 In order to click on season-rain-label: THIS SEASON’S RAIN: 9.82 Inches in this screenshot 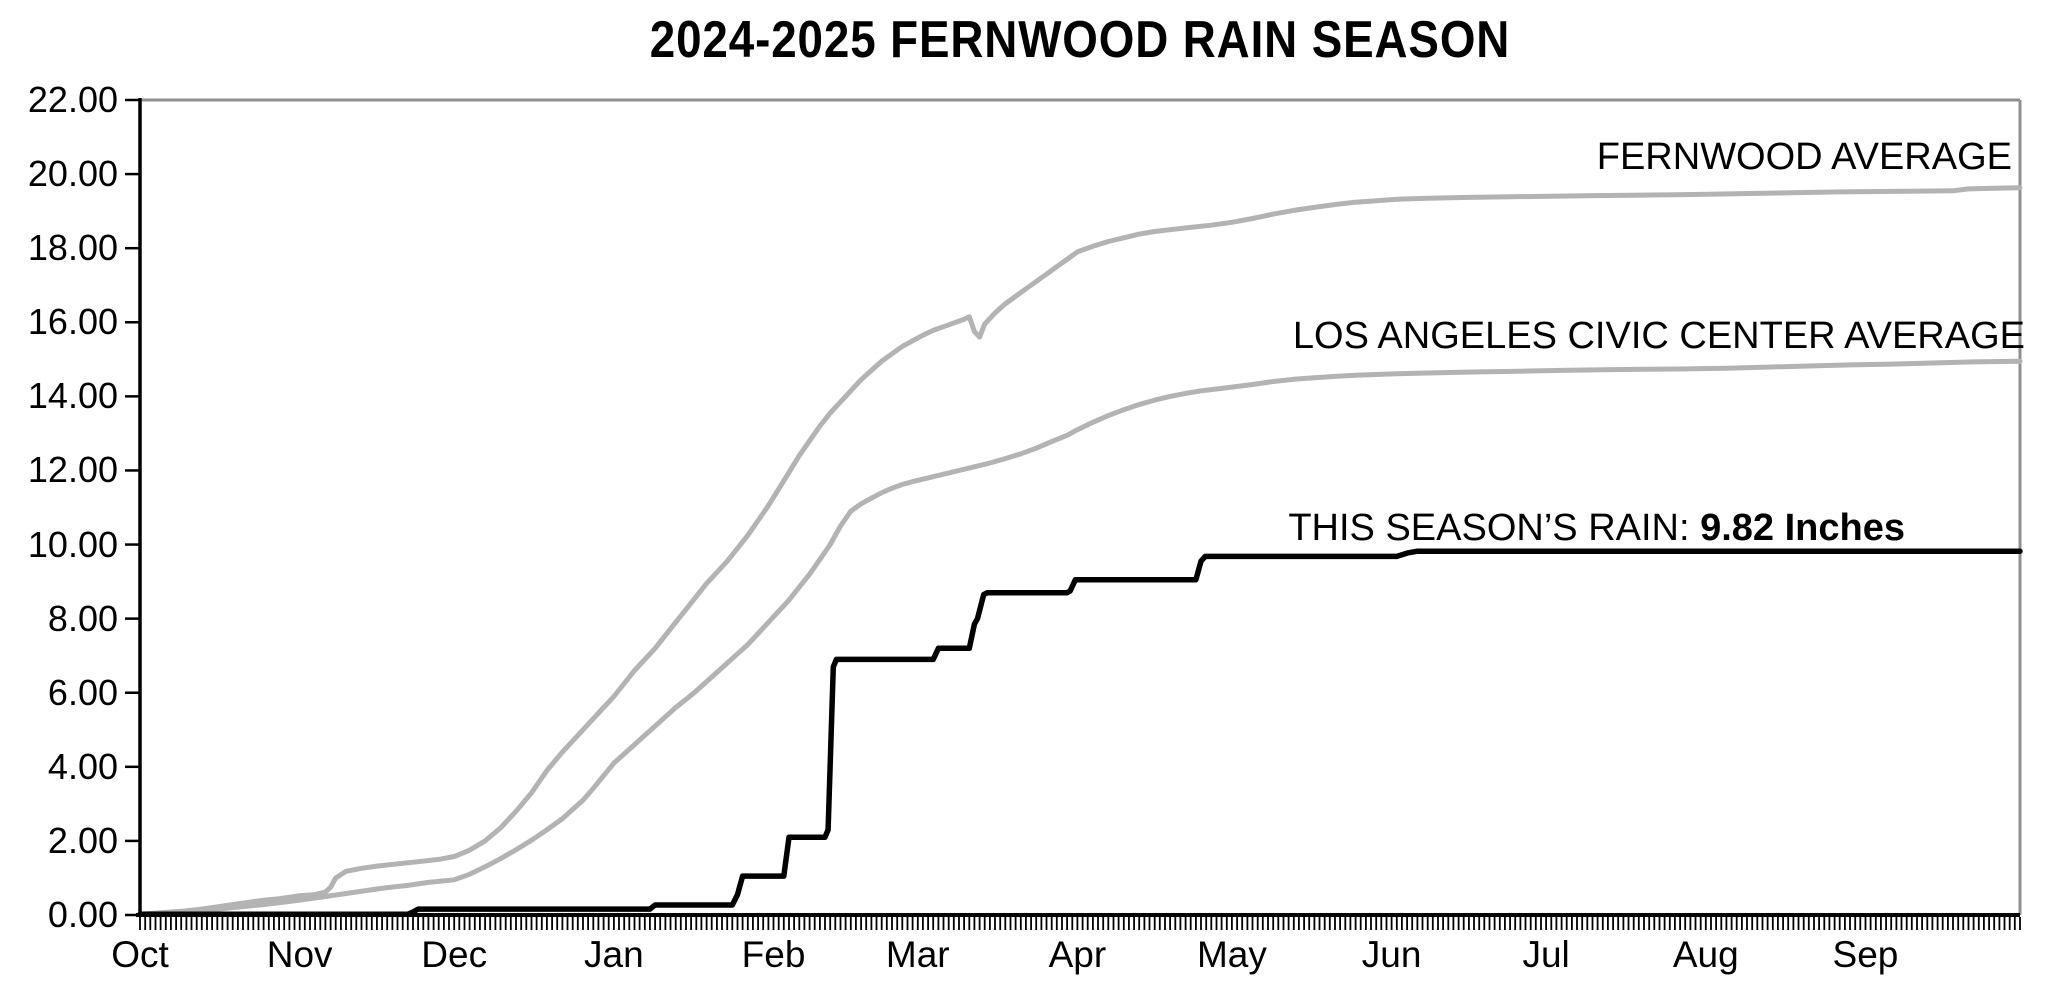, I will do `click(1596, 528)`.